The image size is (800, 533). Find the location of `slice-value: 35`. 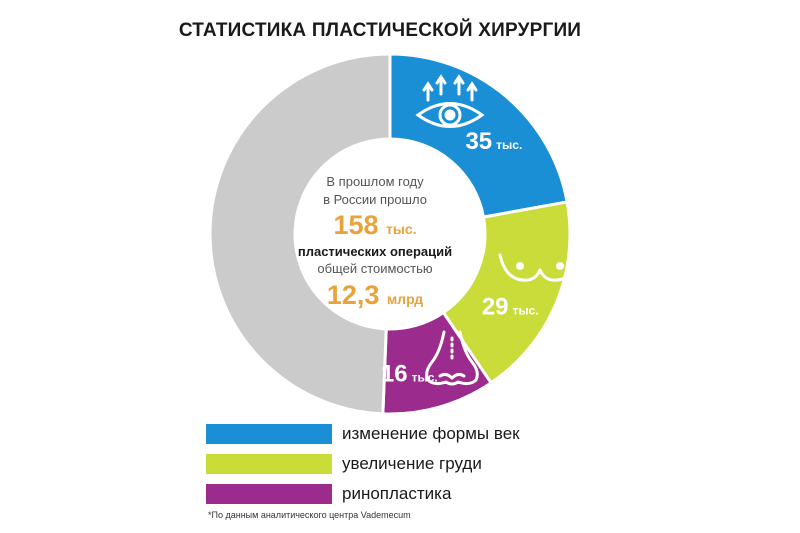

slice-value: 35 is located at coordinates (478, 141).